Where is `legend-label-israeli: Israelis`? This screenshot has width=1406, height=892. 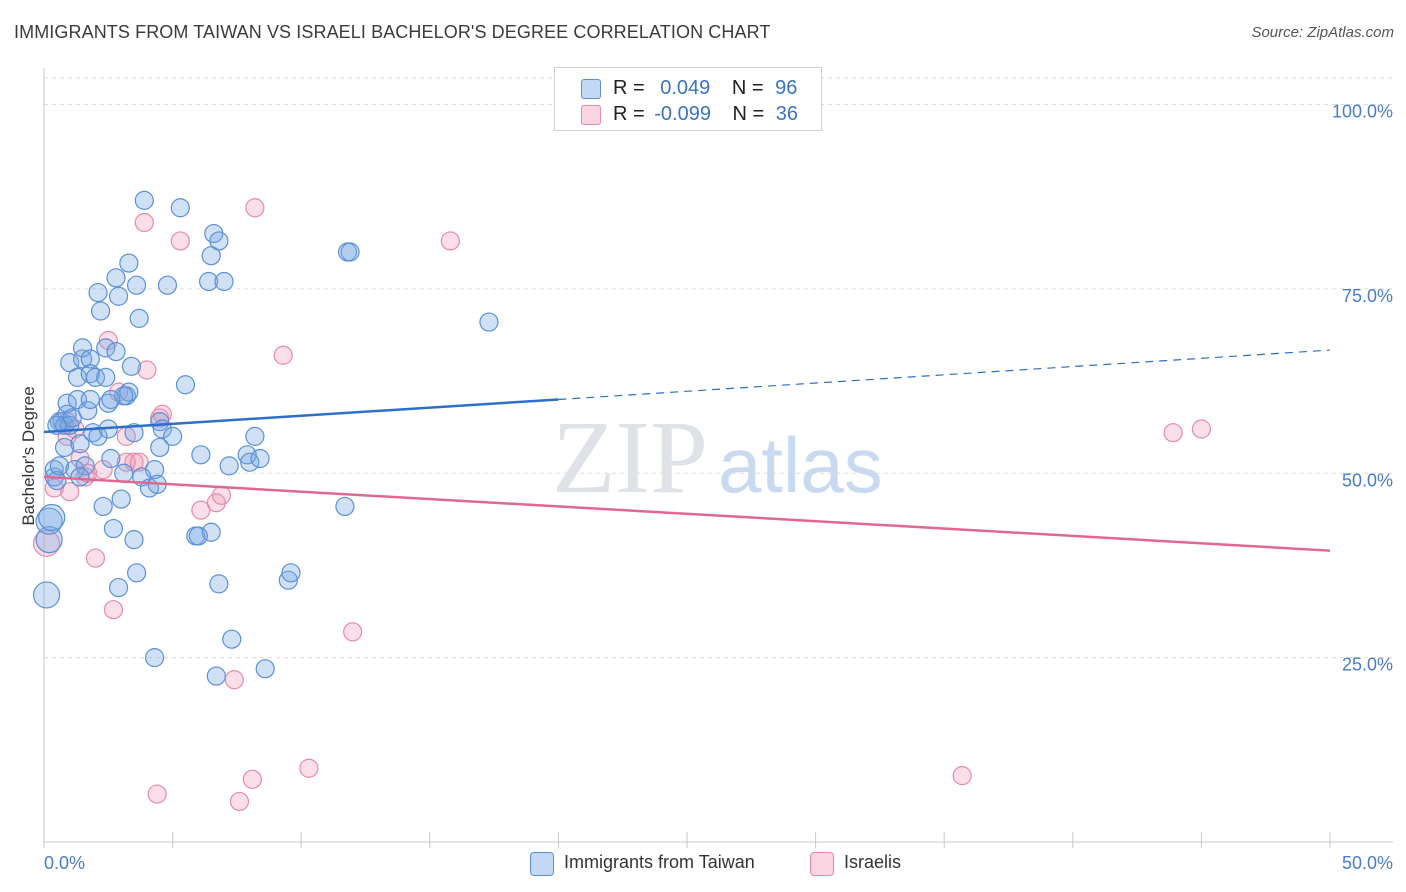 legend-label-israeli: Israelis is located at coordinates (873, 862).